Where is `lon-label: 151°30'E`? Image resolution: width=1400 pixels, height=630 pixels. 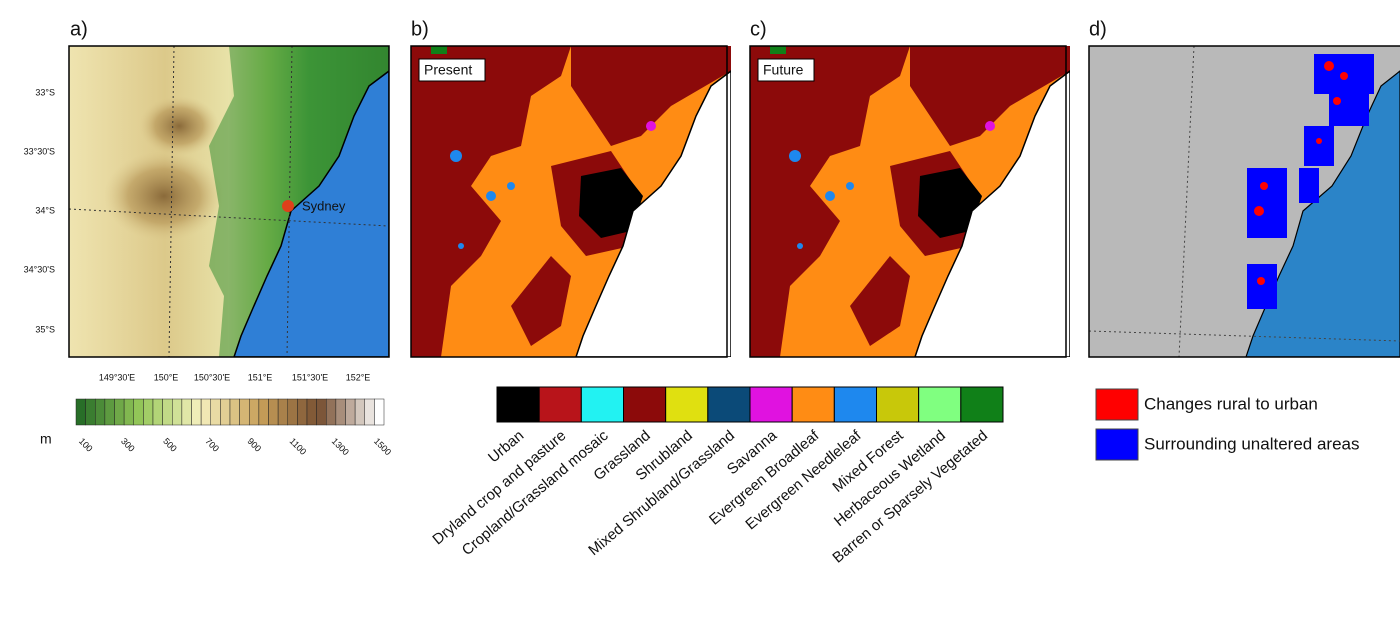 lon-label: 151°30'E is located at coordinates (310, 377).